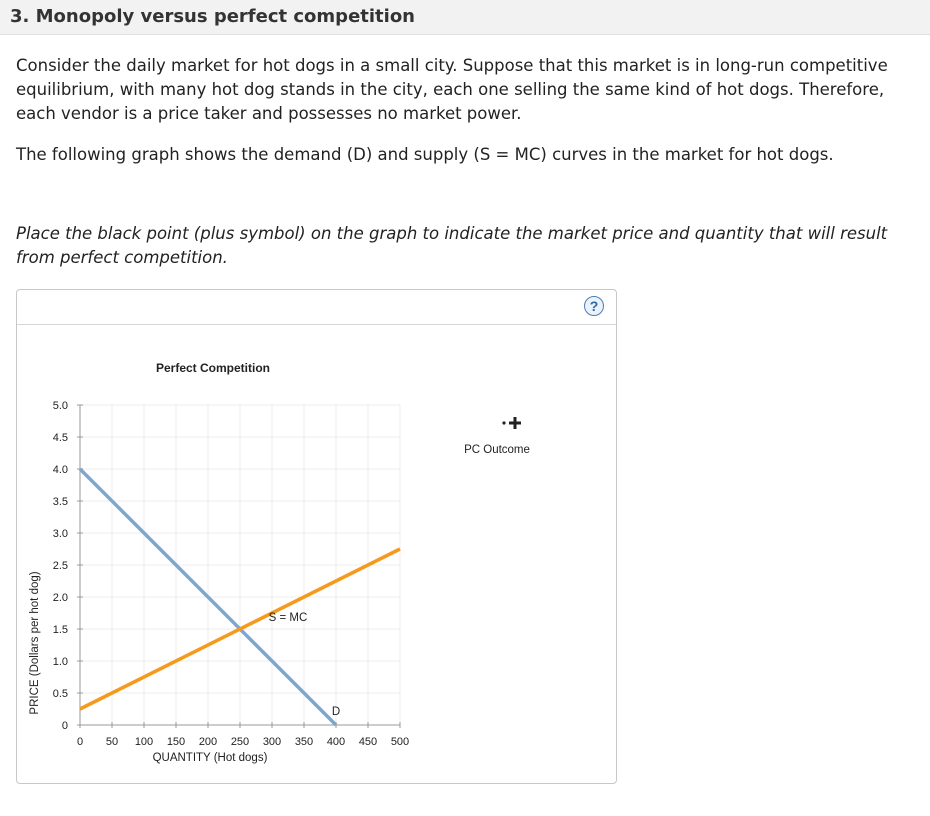  I want to click on chart-title: Perfect Competition, so click(213, 368).